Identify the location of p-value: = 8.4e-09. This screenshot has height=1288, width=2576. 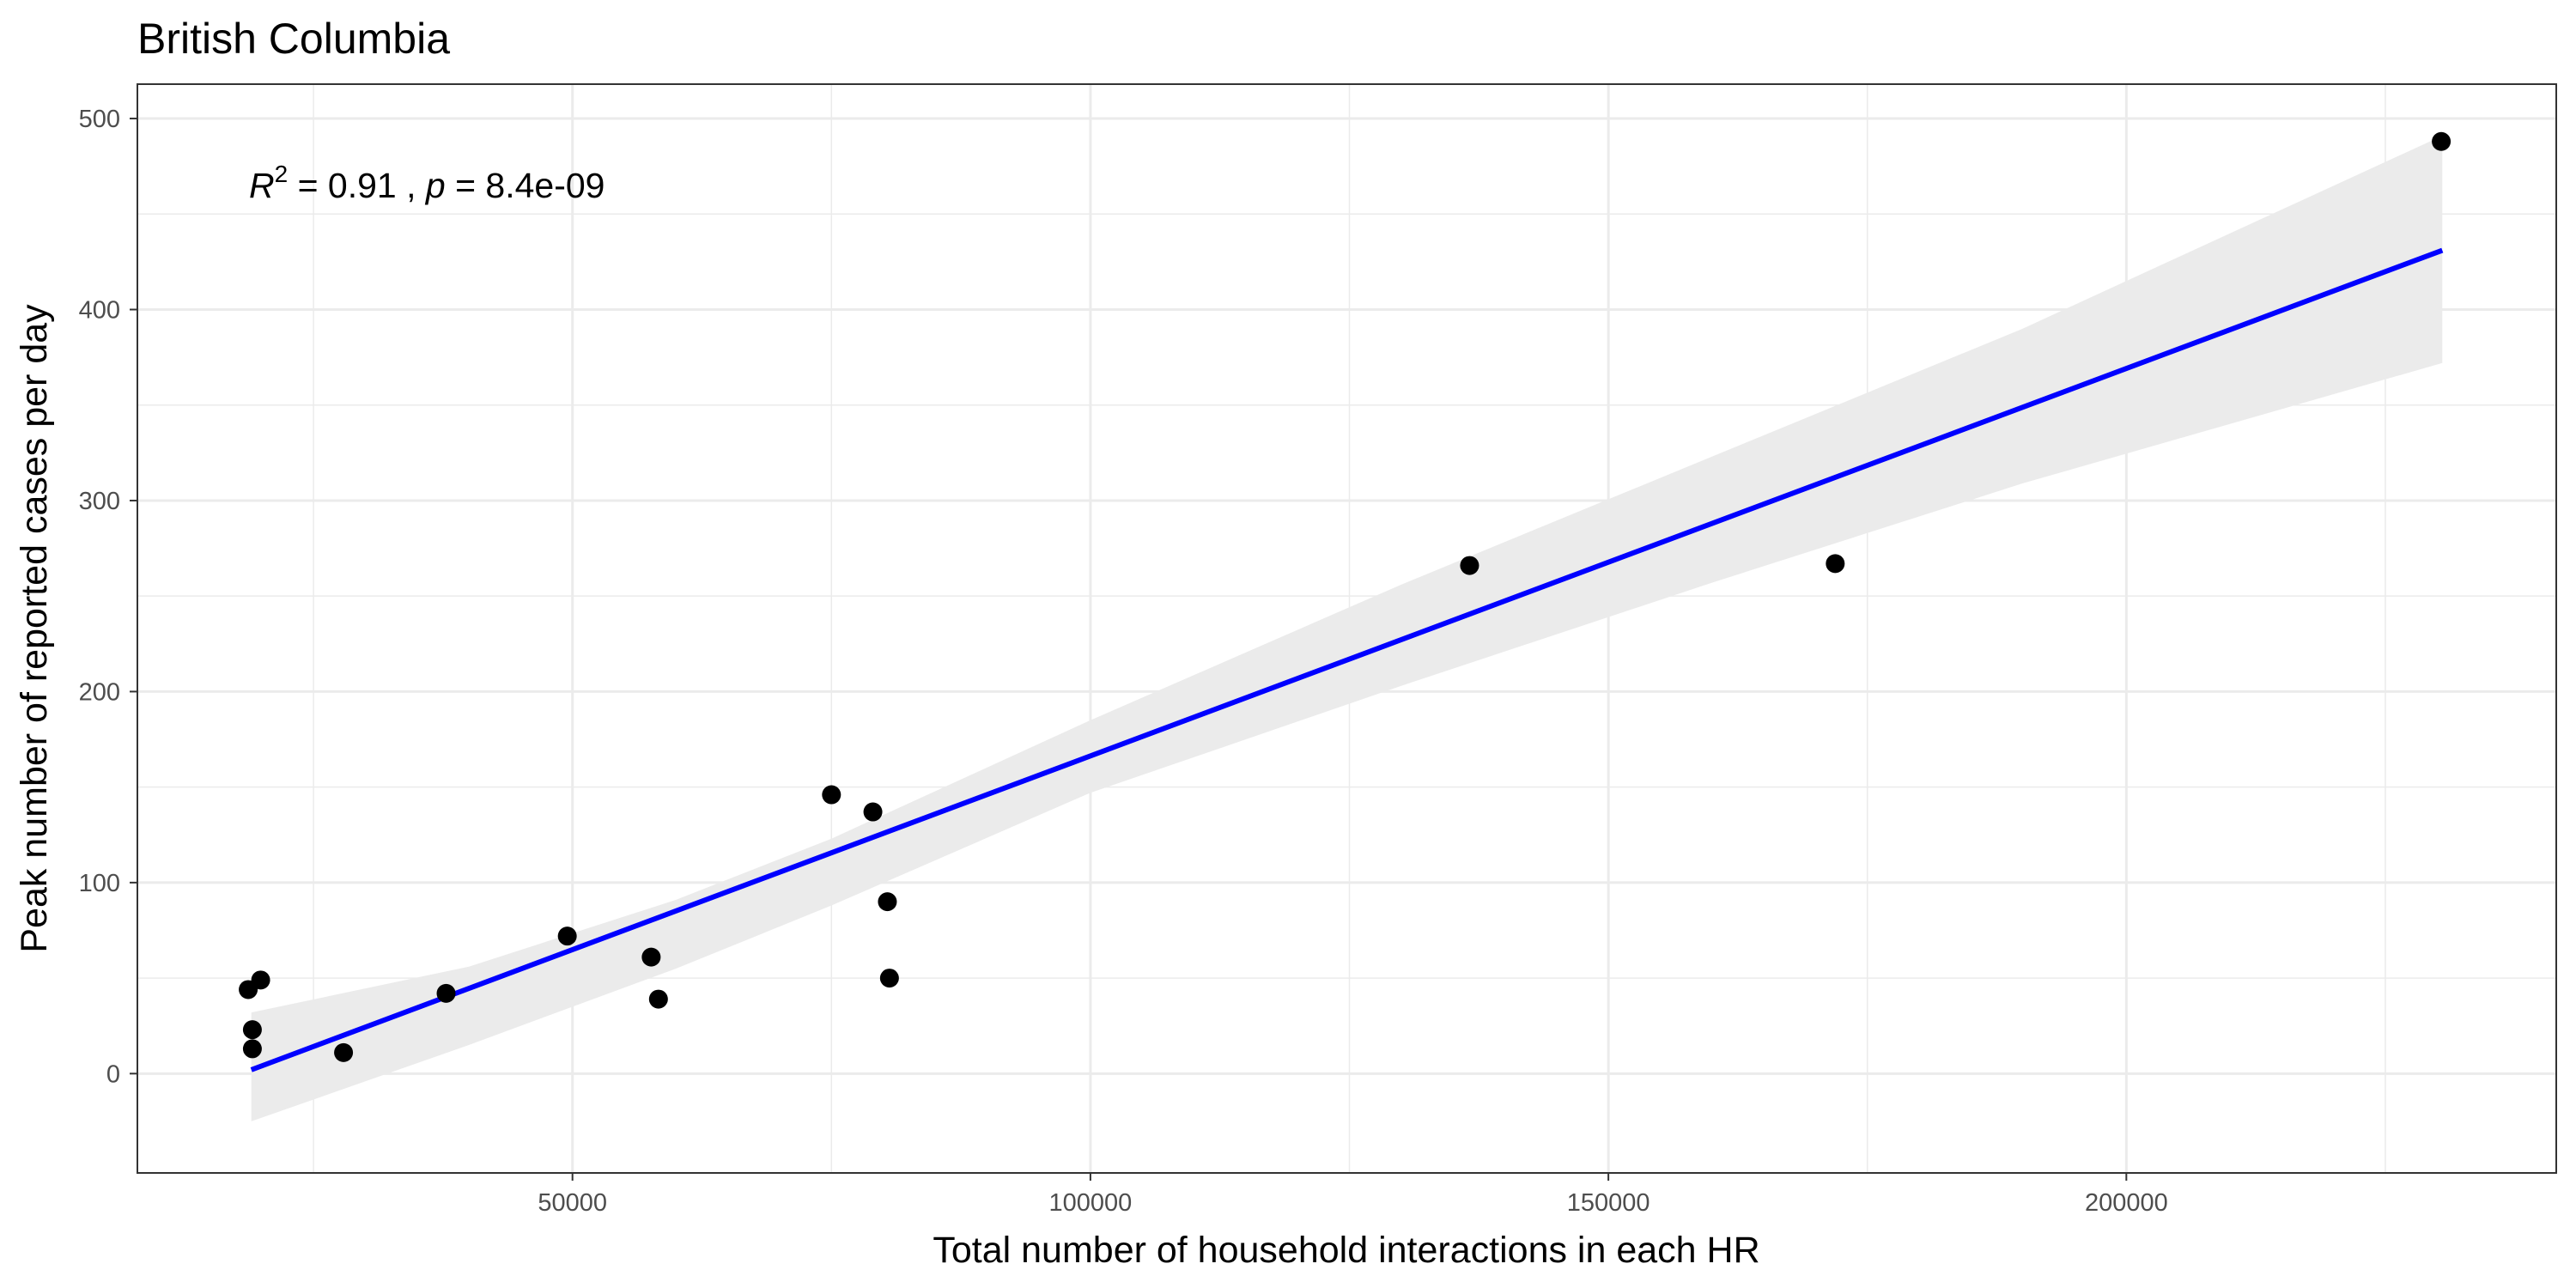
(525, 186).